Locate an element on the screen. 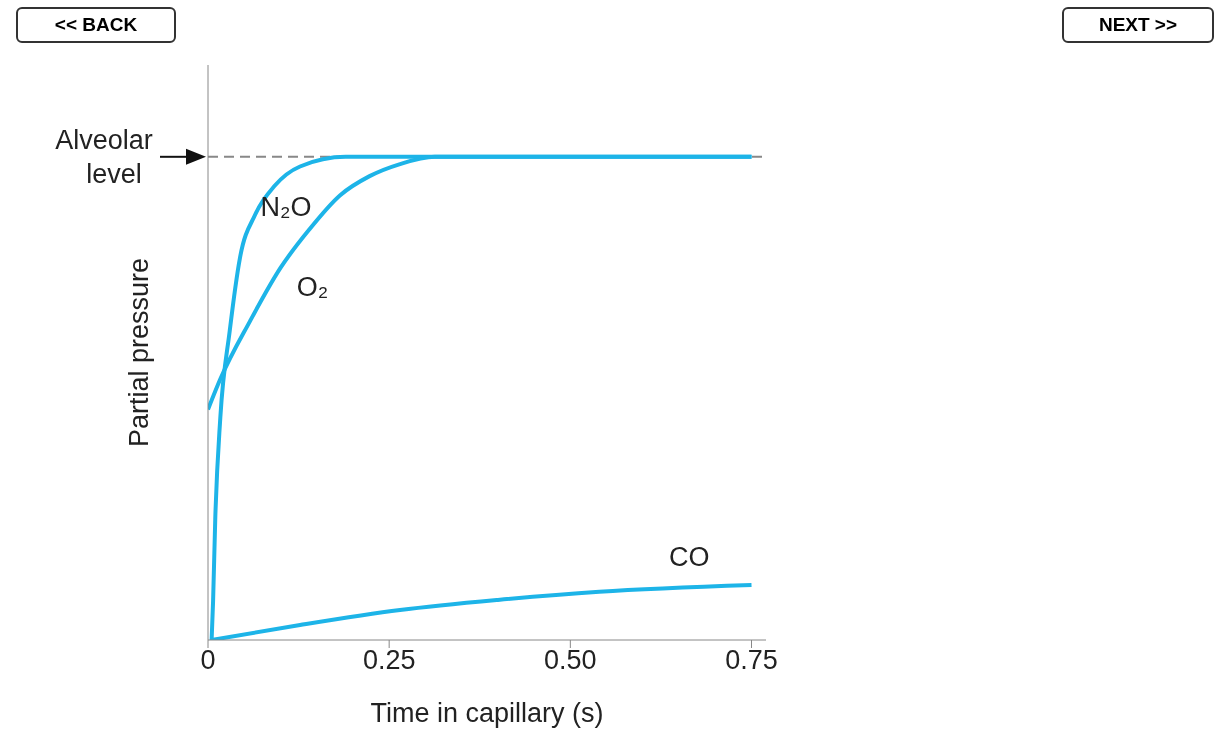 The width and height of the screenshot is (1214, 738). text: << BACK is located at coordinates (96, 25).